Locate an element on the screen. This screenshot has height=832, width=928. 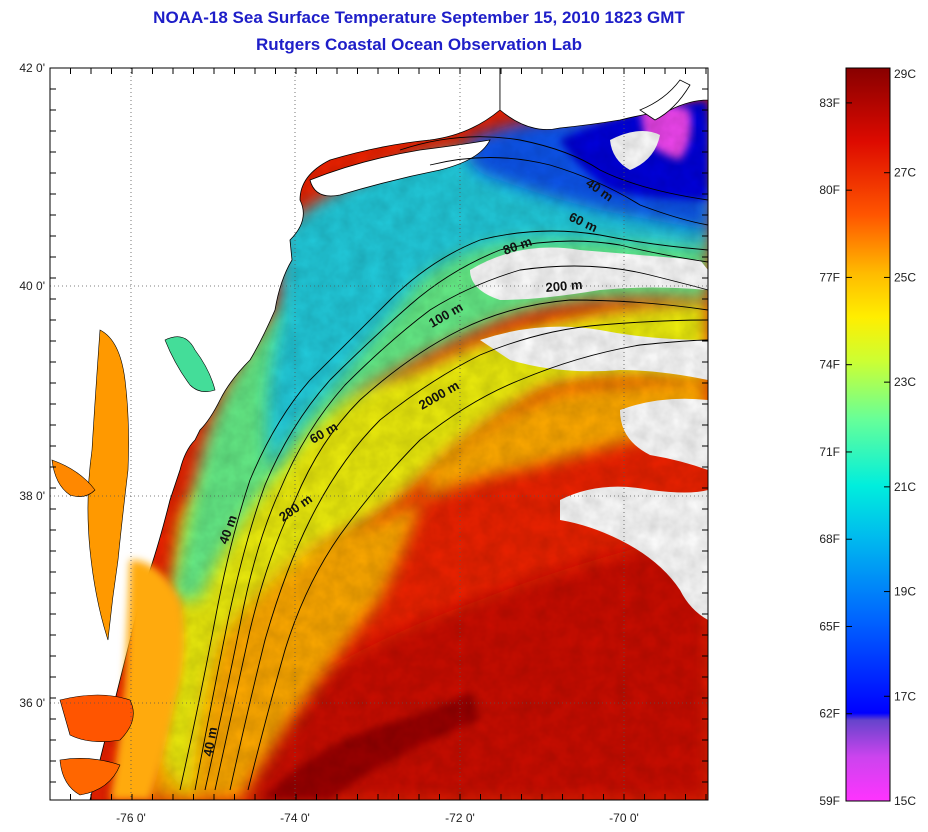
fahrenheit-label: 74F is located at coordinates (829, 365).